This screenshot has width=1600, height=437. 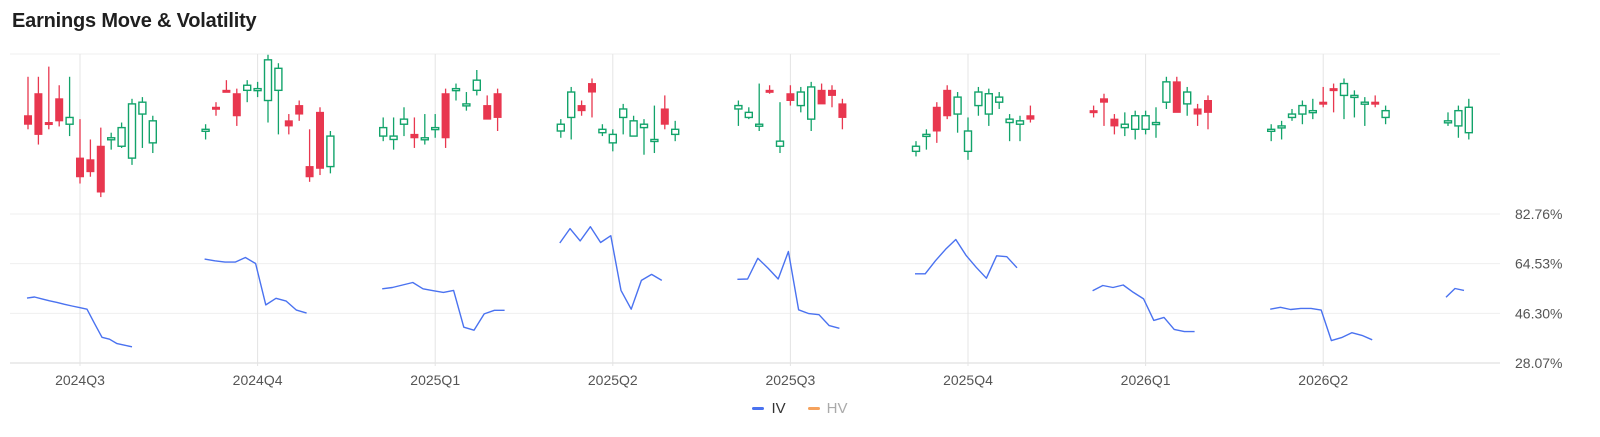 I want to click on legend-item-hv: HV, so click(x=827, y=408).